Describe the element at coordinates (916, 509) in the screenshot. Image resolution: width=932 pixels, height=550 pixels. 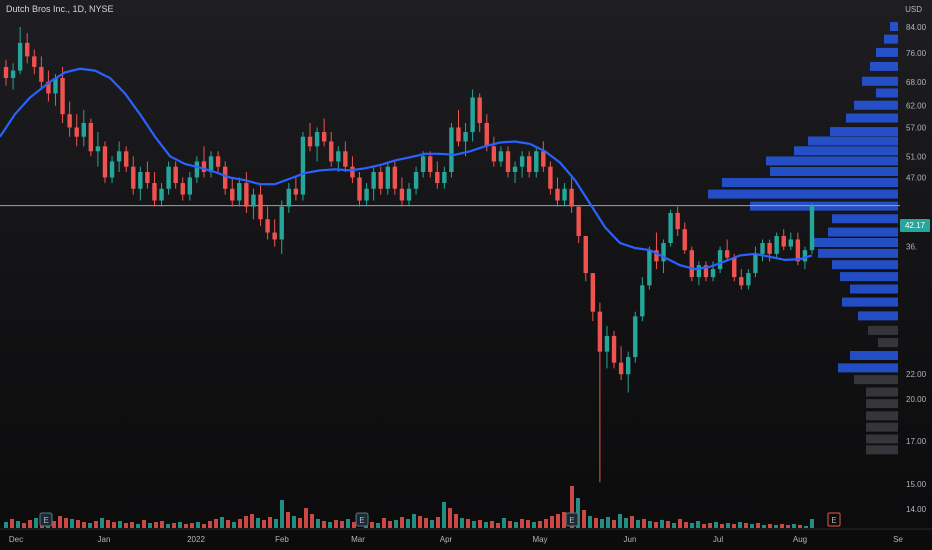
I see `price-tick-label: 14.00` at that location.